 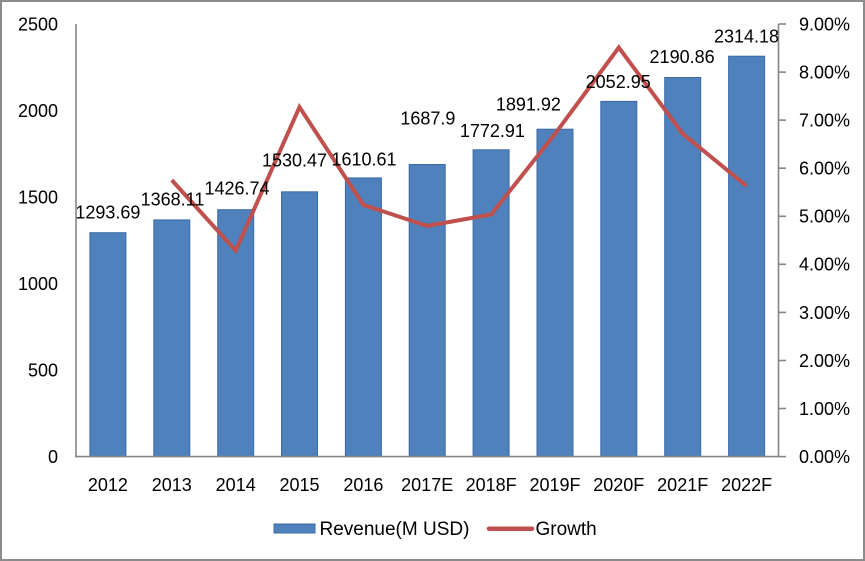 I want to click on svg-text: 8.00%, so click(x=824, y=73).